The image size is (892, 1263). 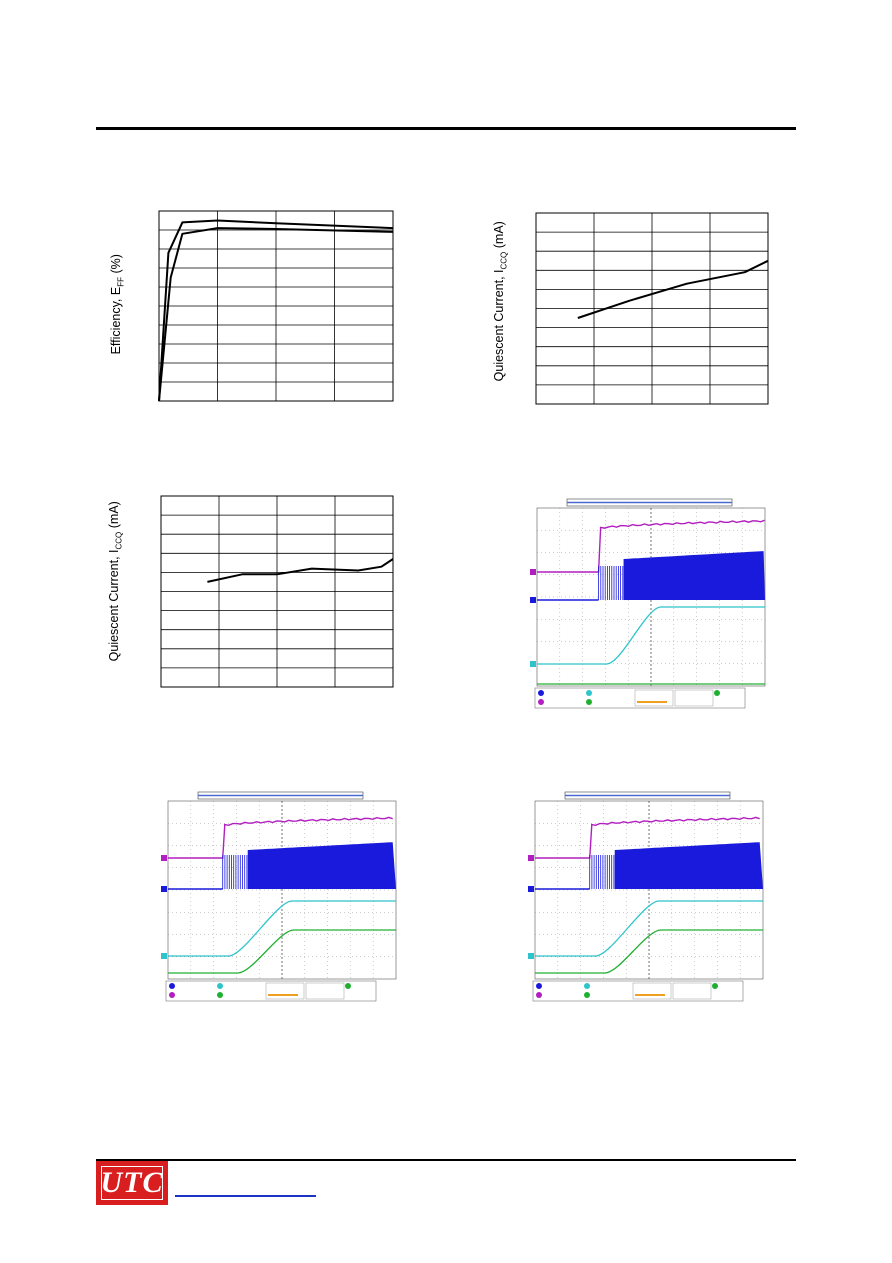 I want to click on efficiency-chart, so click(x=276, y=306).